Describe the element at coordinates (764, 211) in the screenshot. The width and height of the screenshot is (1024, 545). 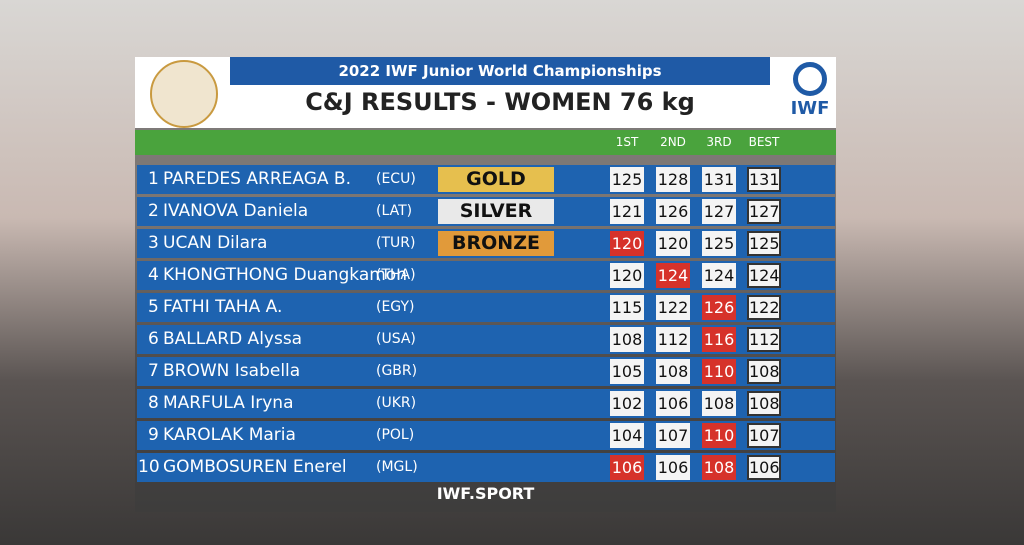
I see `best-lift: 127` at that location.